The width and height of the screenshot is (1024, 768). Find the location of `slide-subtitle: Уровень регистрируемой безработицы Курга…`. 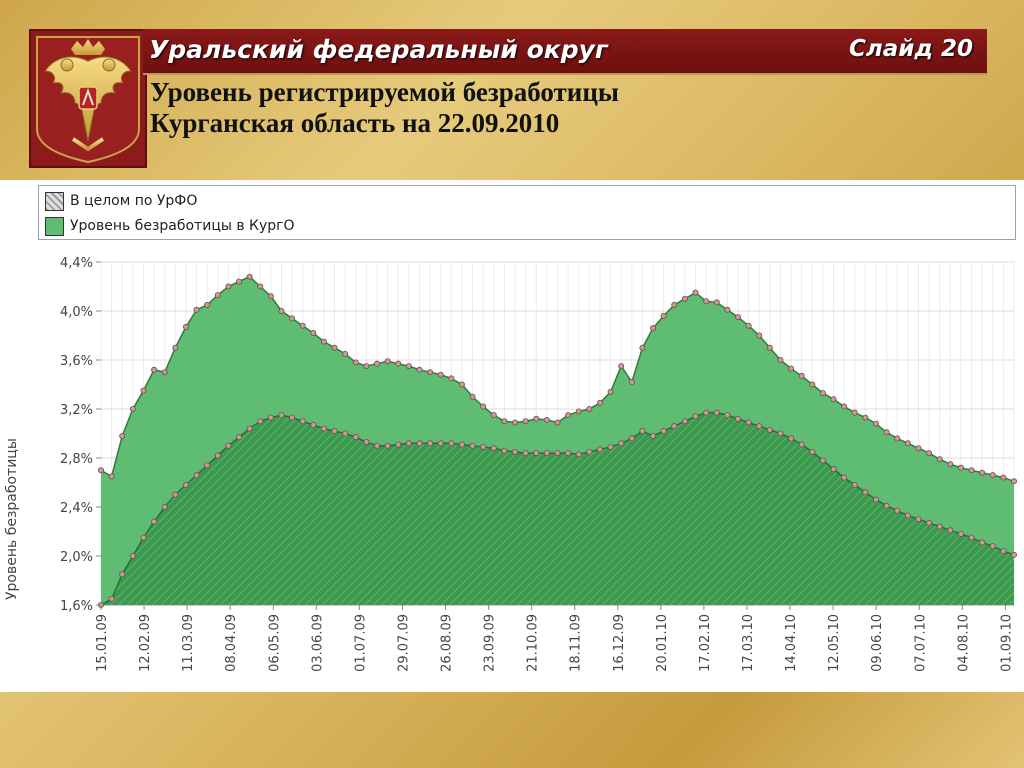

slide-subtitle: Уровень регистрируемой безработицы Курга… is located at coordinates (384, 108).